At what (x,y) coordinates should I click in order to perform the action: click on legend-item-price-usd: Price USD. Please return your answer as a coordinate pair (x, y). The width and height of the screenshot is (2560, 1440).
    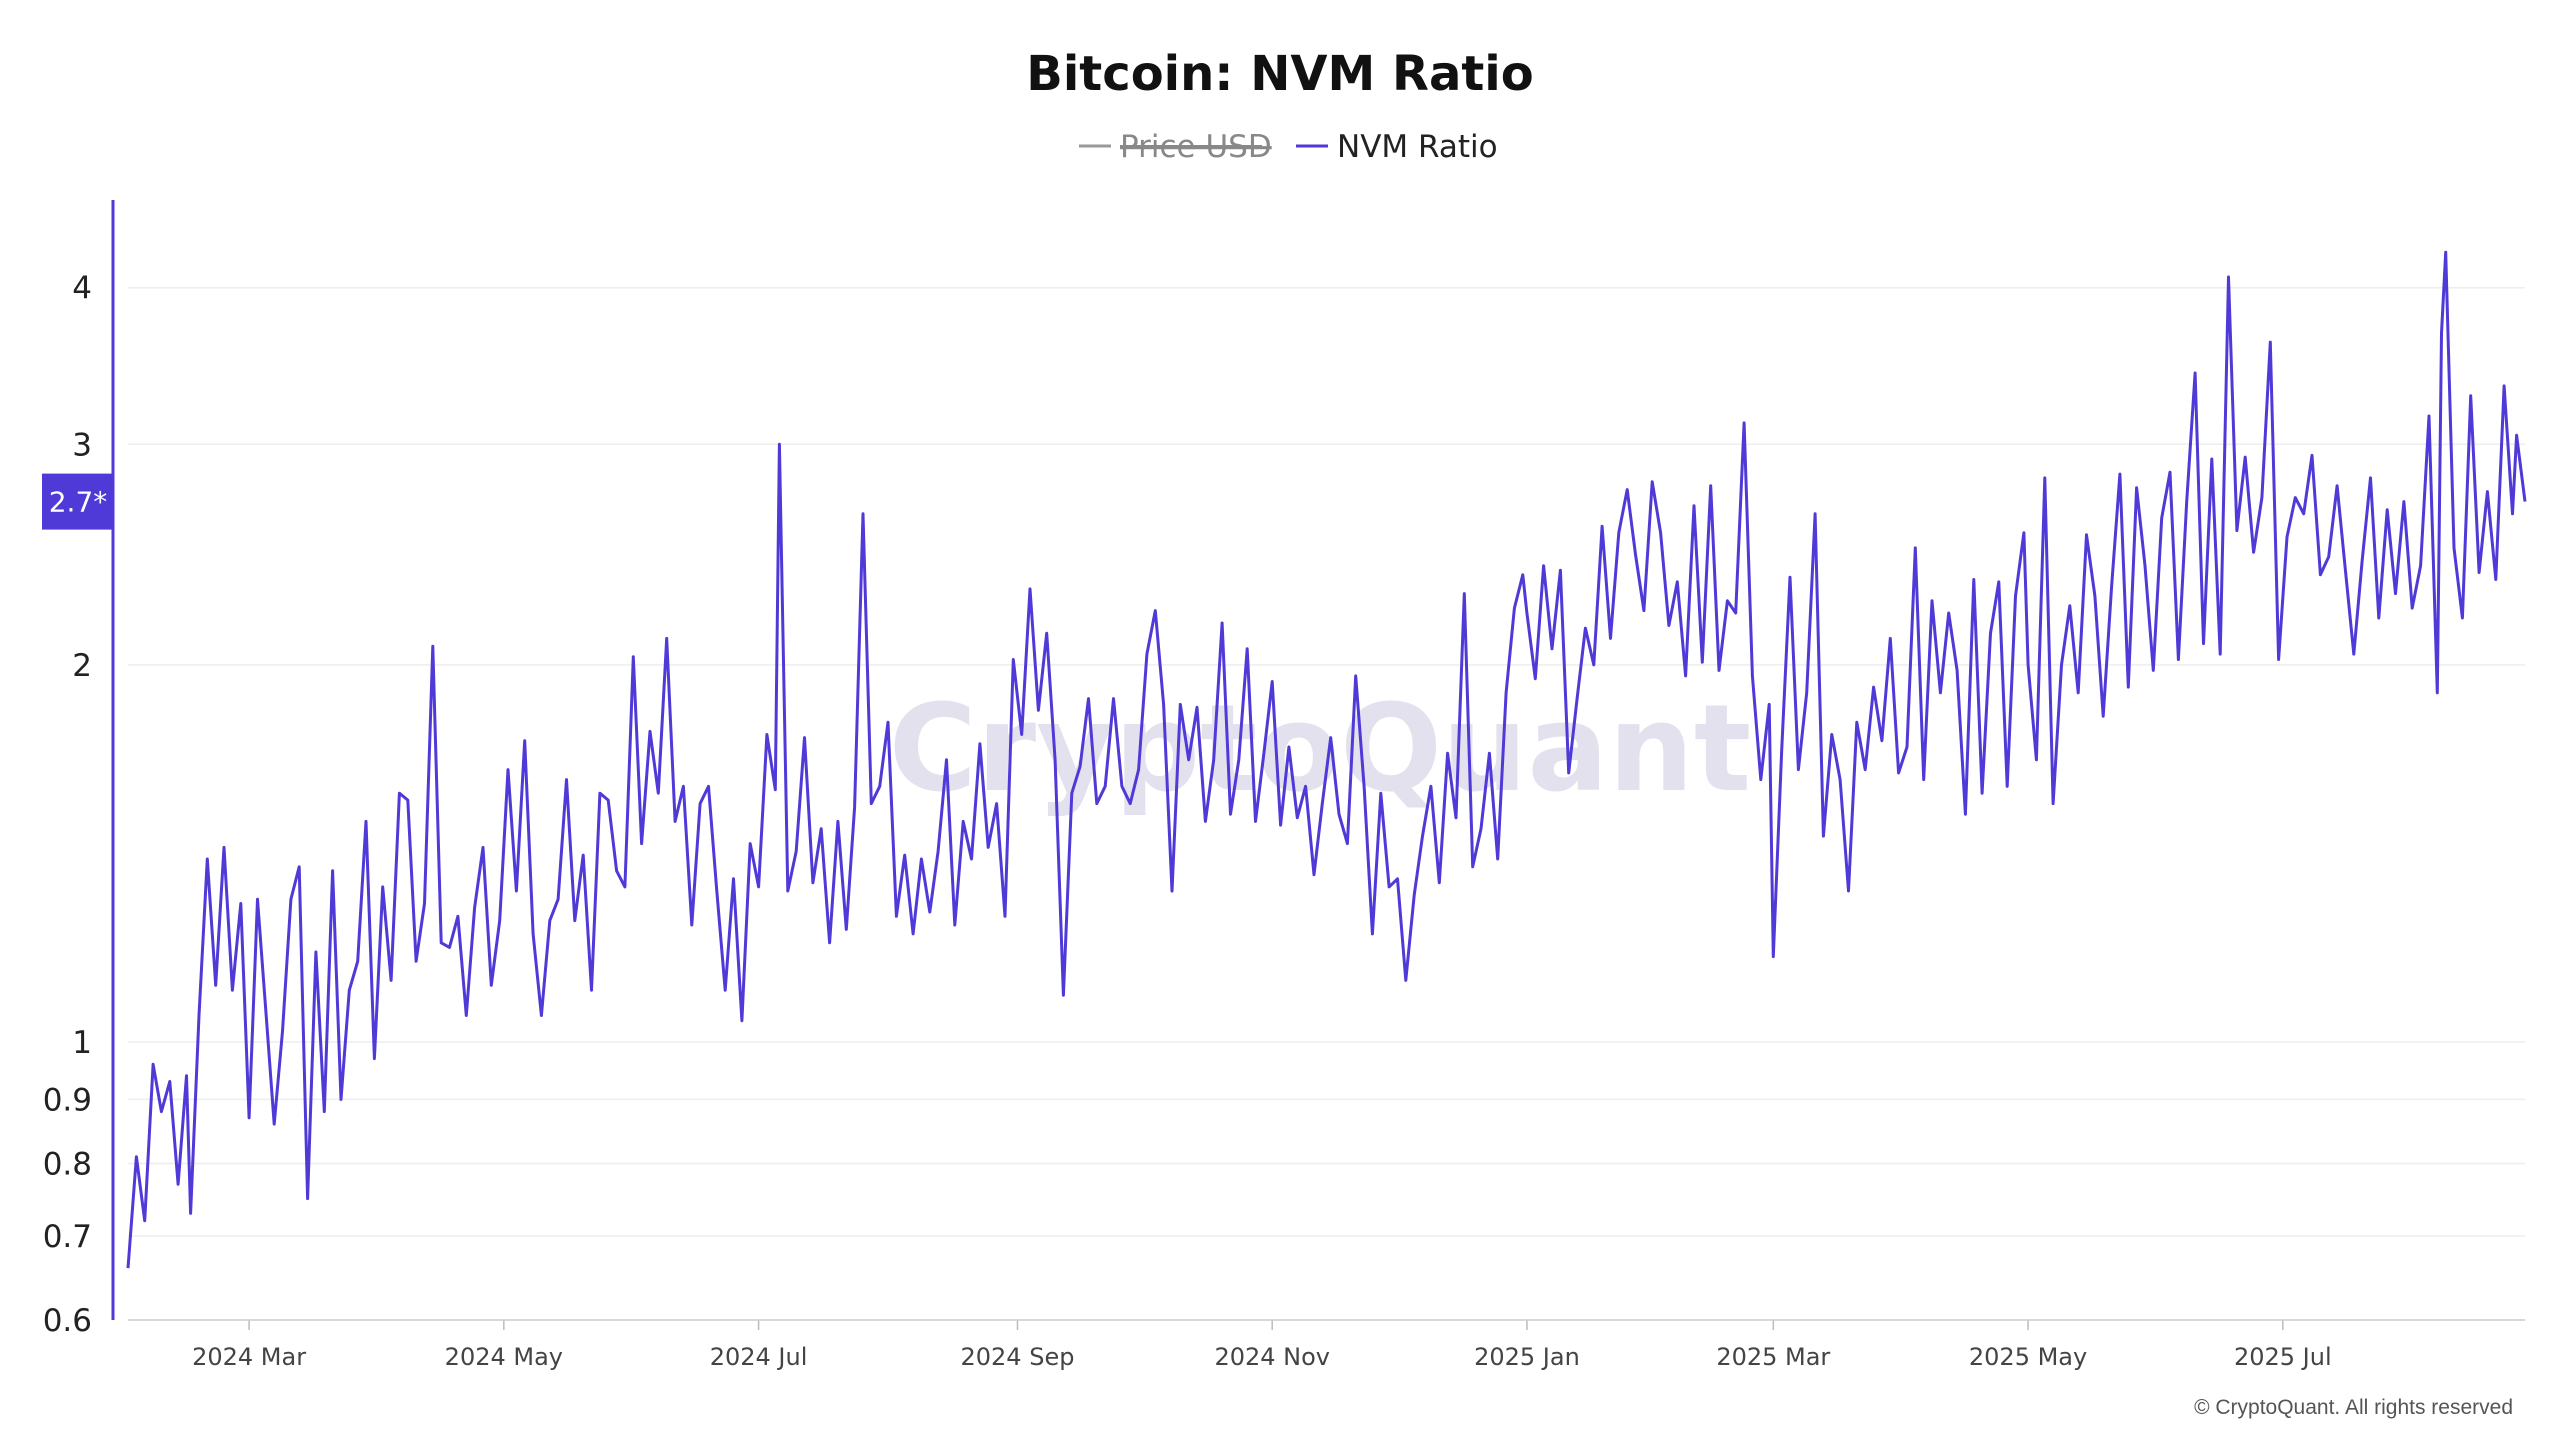
    Looking at the image, I should click on (1175, 147).